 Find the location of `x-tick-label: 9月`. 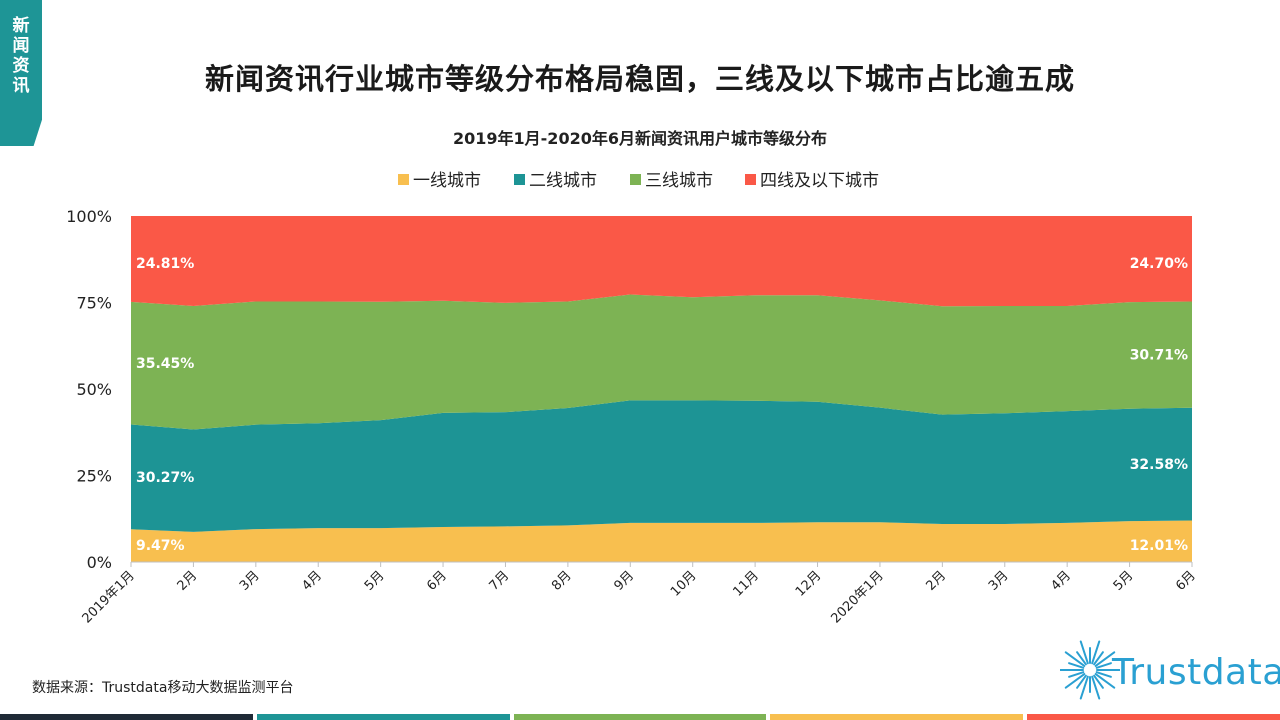

x-tick-label: 9月 is located at coordinates (624, 581).